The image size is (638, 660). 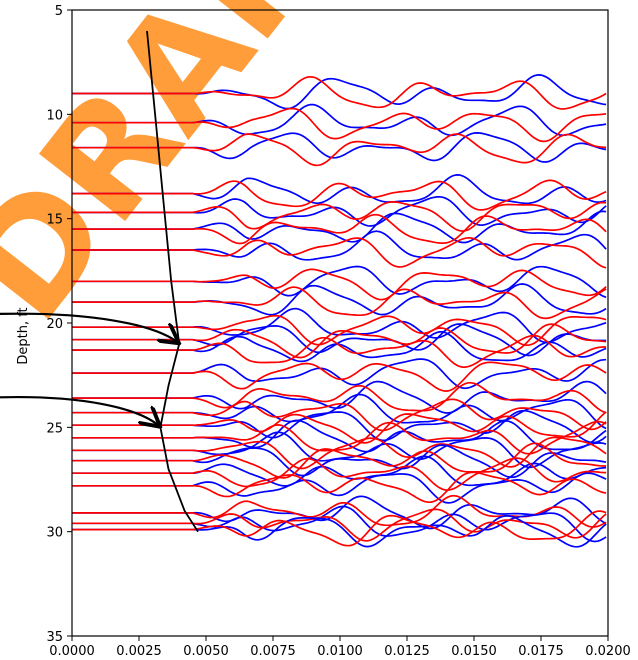 What do you see at coordinates (54, 637) in the screenshot?
I see `y-tick-label: 35` at bounding box center [54, 637].